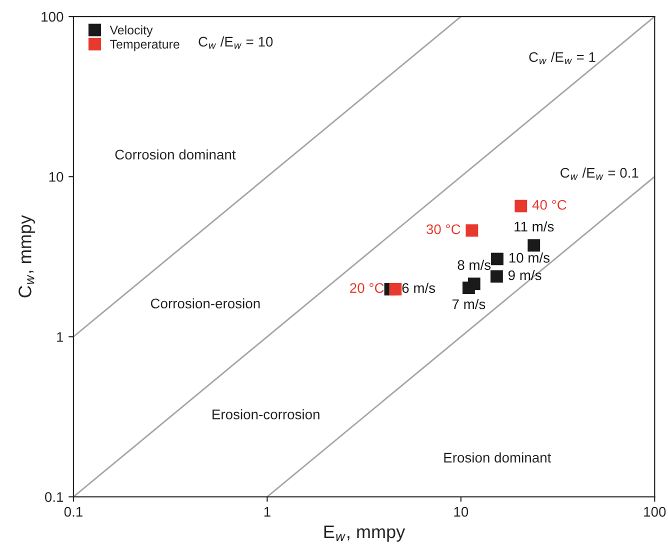 This screenshot has height=552, width=668. I want to click on legend-label: Velocity, so click(131, 31).